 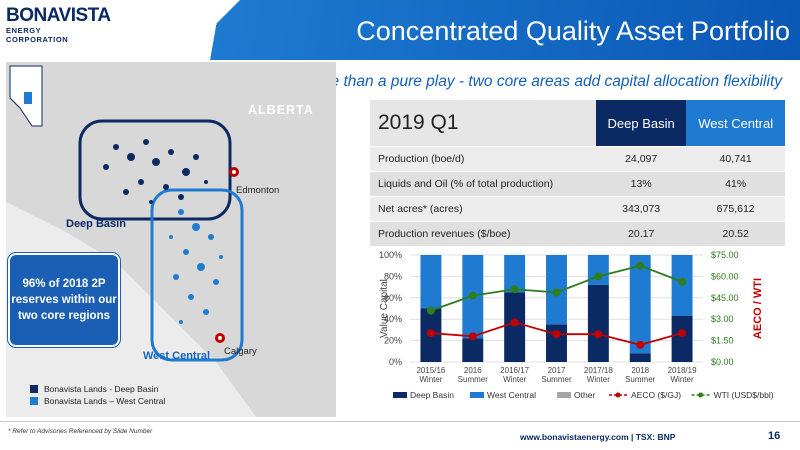 What do you see at coordinates (701, 395) in the screenshot?
I see `legend-marker` at bounding box center [701, 395].